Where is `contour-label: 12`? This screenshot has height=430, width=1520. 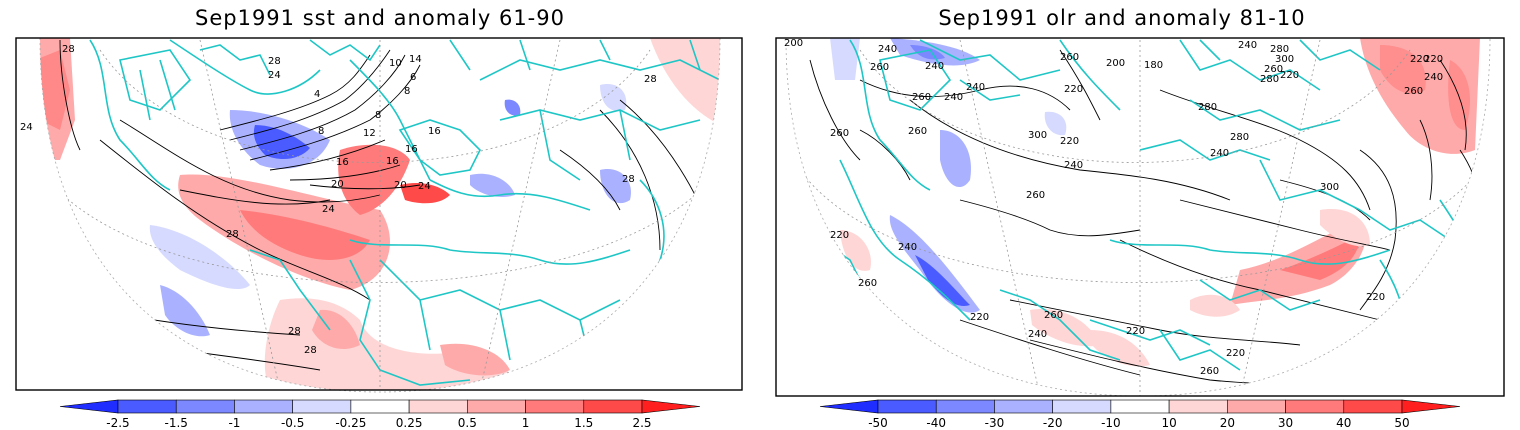 contour-label: 12 is located at coordinates (369, 133).